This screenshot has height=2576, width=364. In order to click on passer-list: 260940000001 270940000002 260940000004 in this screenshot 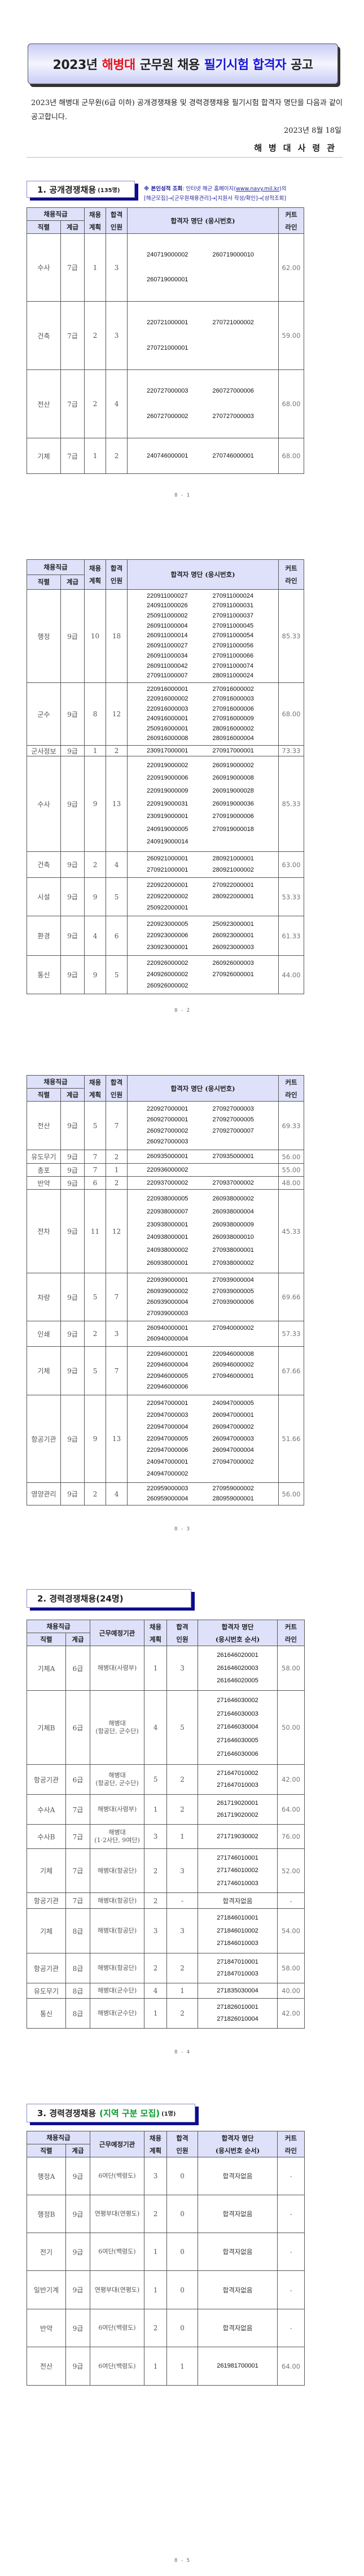, I will do `click(203, 1334)`.